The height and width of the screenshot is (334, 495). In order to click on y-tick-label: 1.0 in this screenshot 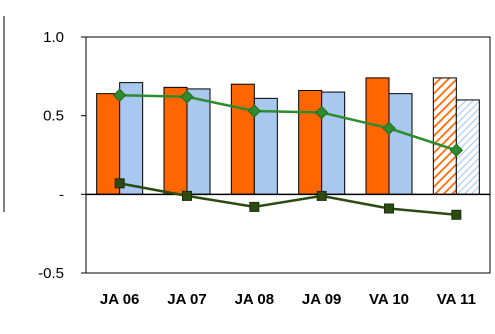, I will do `click(53, 37)`.